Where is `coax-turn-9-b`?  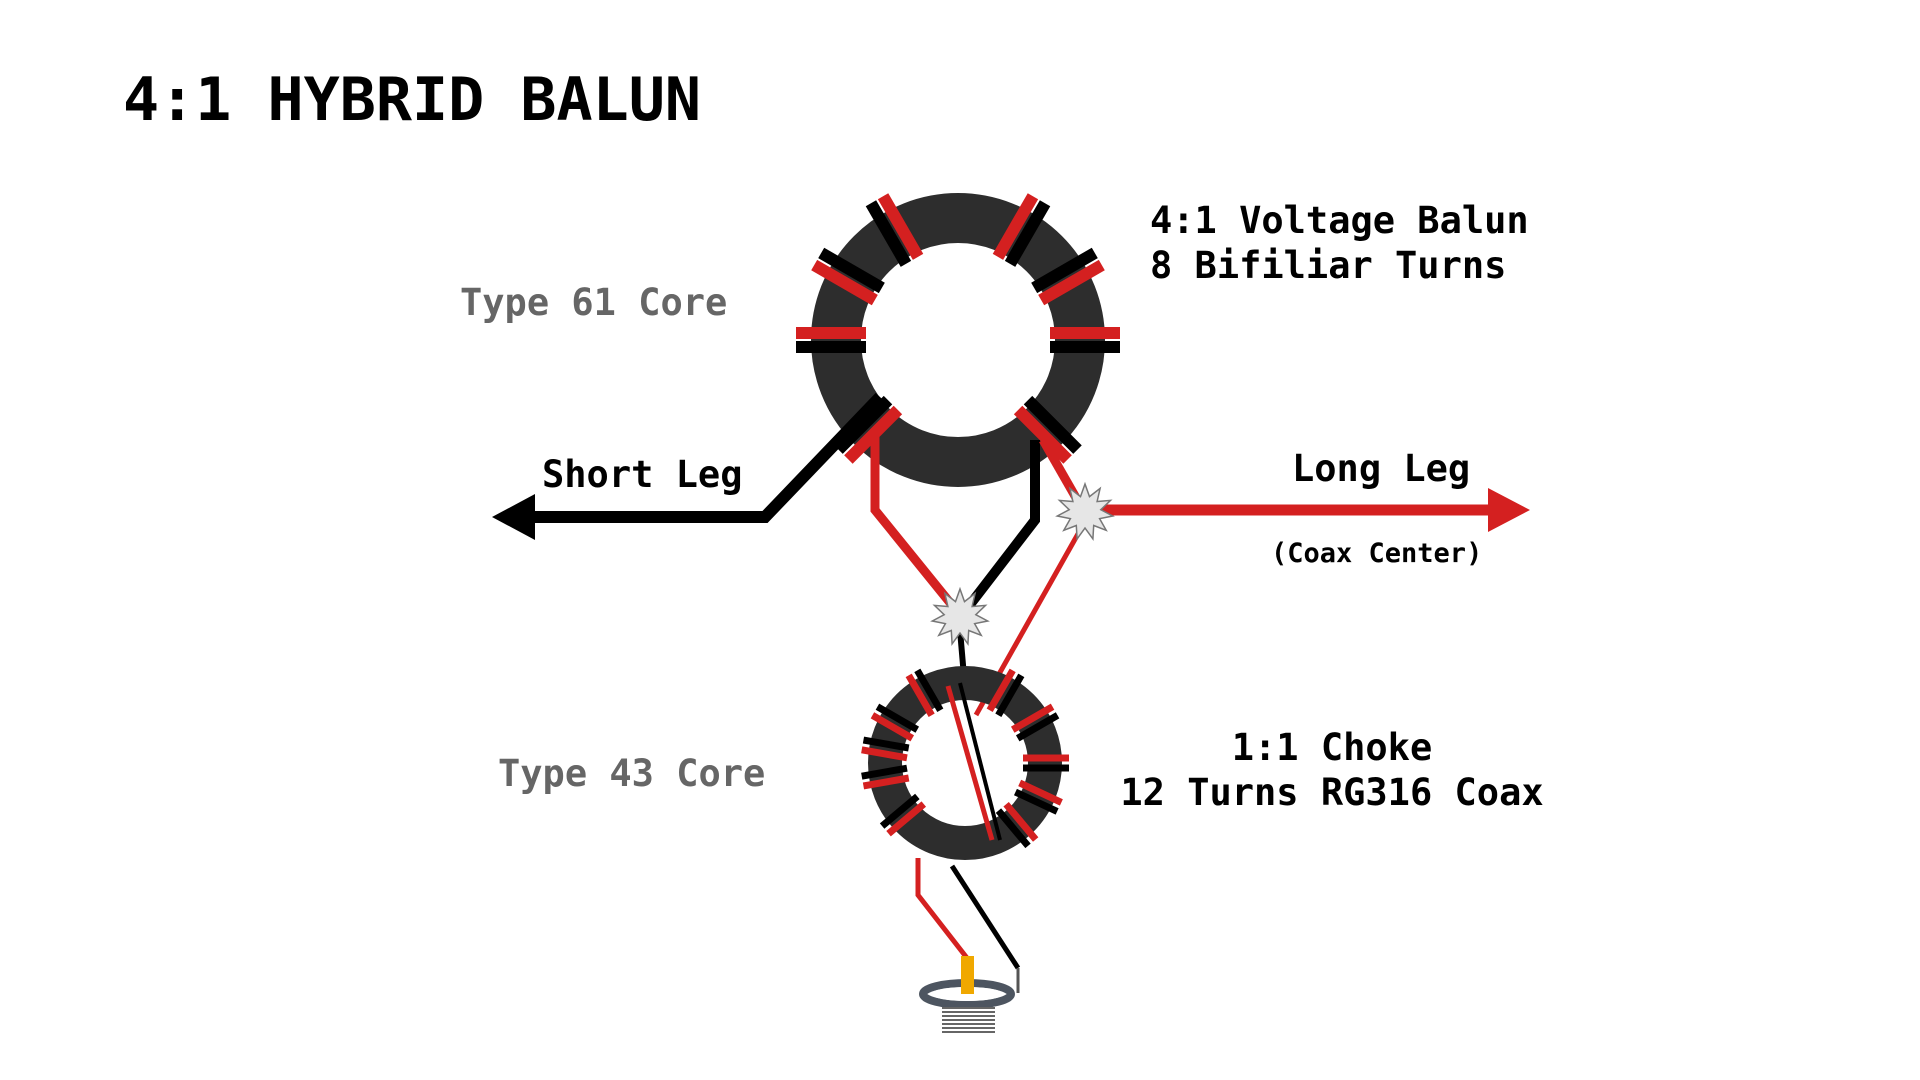
coax-turn-9-b is located at coordinates (897, 718).